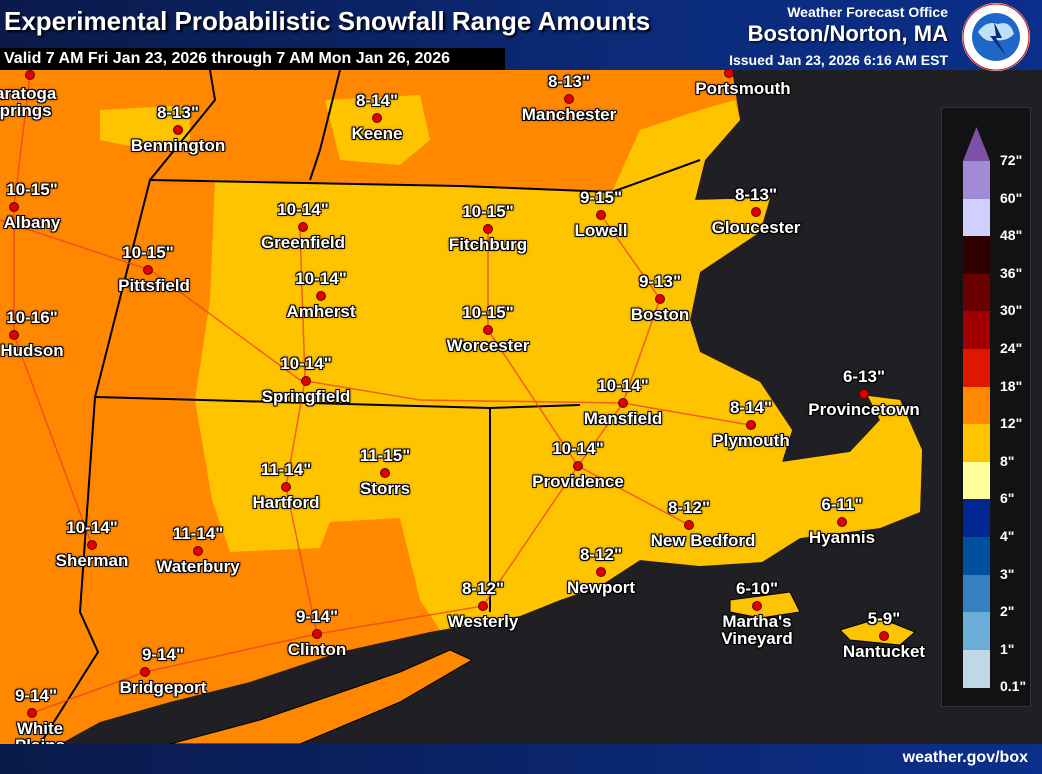  What do you see at coordinates (864, 409) in the screenshot?
I see `city-name: Provincetown` at bounding box center [864, 409].